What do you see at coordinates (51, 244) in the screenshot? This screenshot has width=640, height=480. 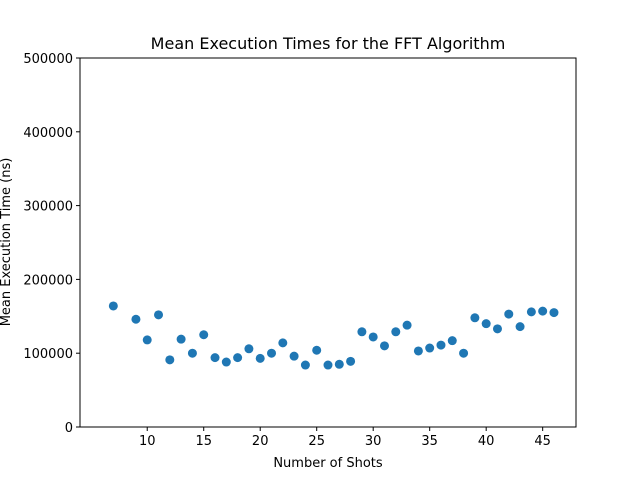 I see `y-axis-ticks: 0 100000 200000 300000 400000 500000` at bounding box center [51, 244].